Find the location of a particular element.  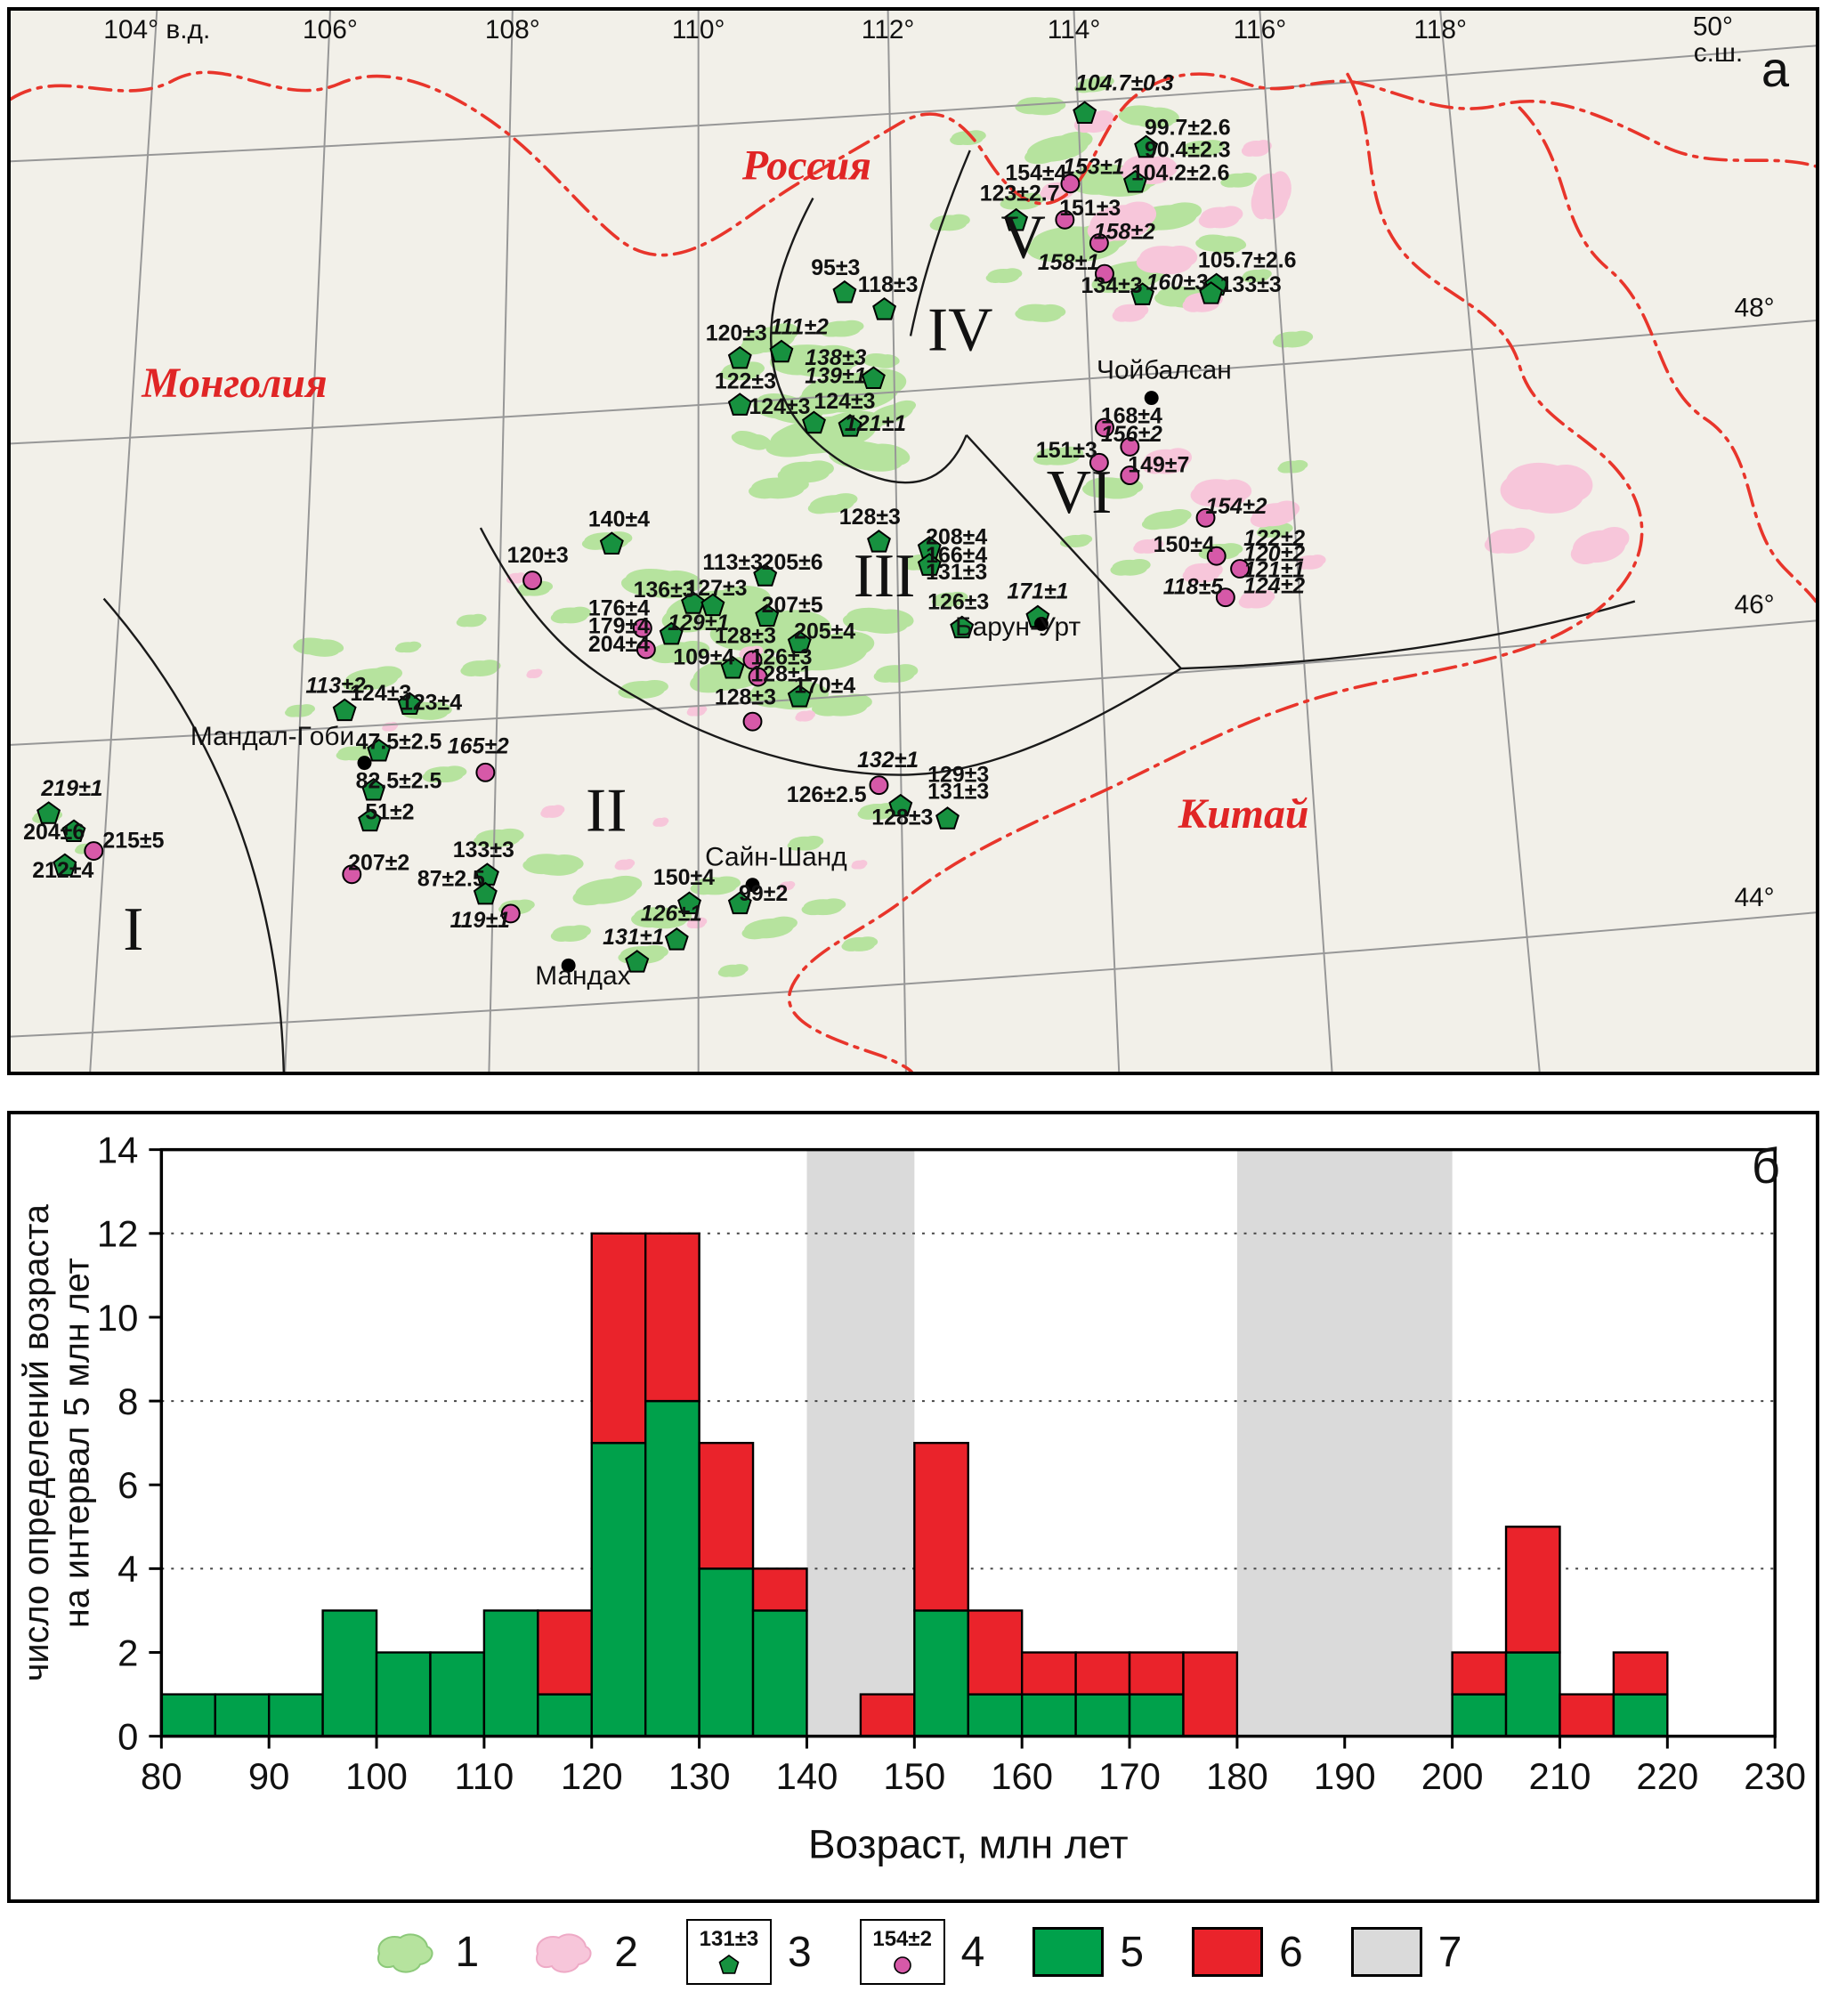

age-label: 129±1 is located at coordinates (698, 623).